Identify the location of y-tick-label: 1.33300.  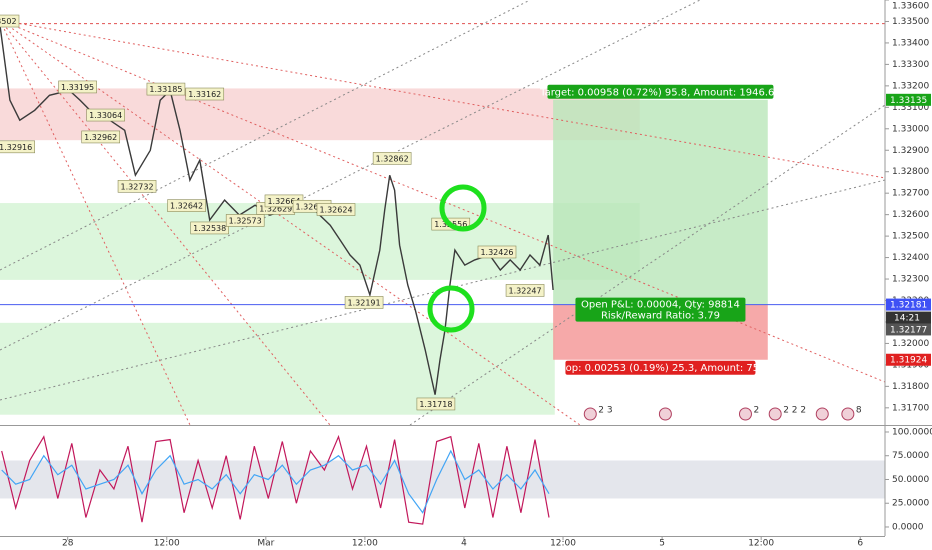
(910, 65).